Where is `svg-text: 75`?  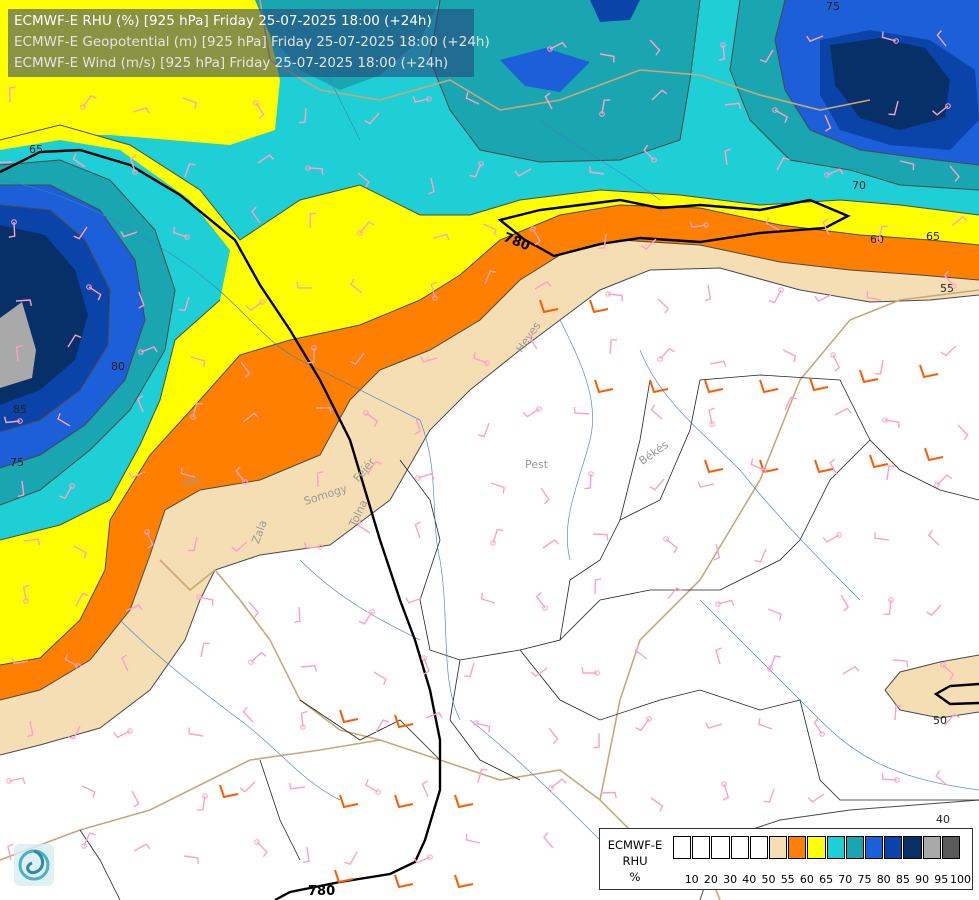
svg-text: 75 is located at coordinates (833, 6).